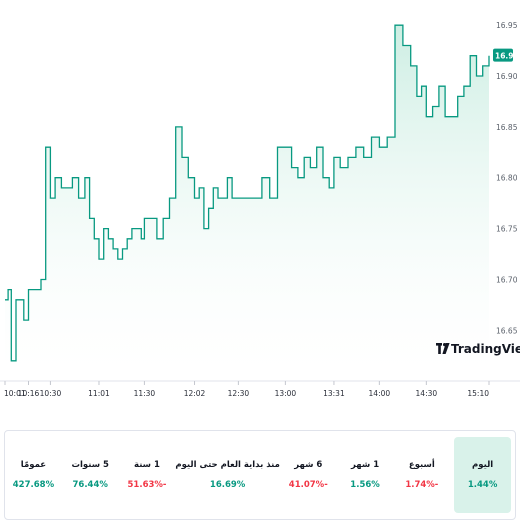 The height and width of the screenshot is (520, 520). What do you see at coordinates (90, 485) in the screenshot?
I see `performance-value: 76.44%` at bounding box center [90, 485].